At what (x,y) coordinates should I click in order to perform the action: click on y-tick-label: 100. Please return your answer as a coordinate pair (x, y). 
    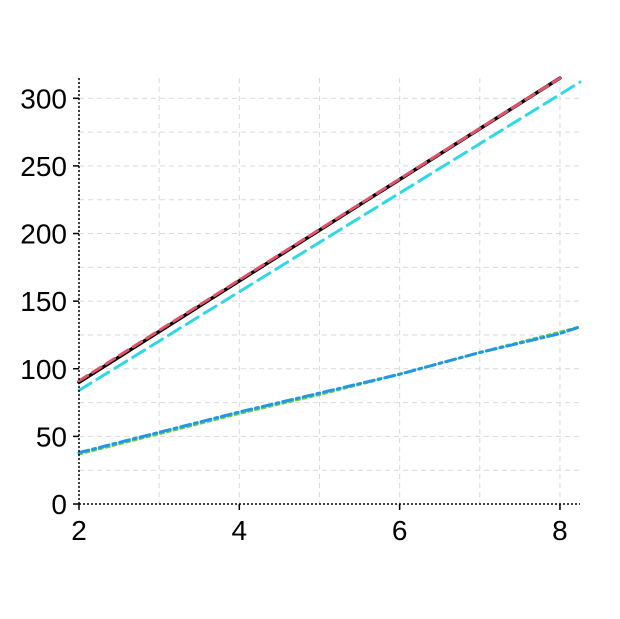
    Looking at the image, I should click on (43, 369).